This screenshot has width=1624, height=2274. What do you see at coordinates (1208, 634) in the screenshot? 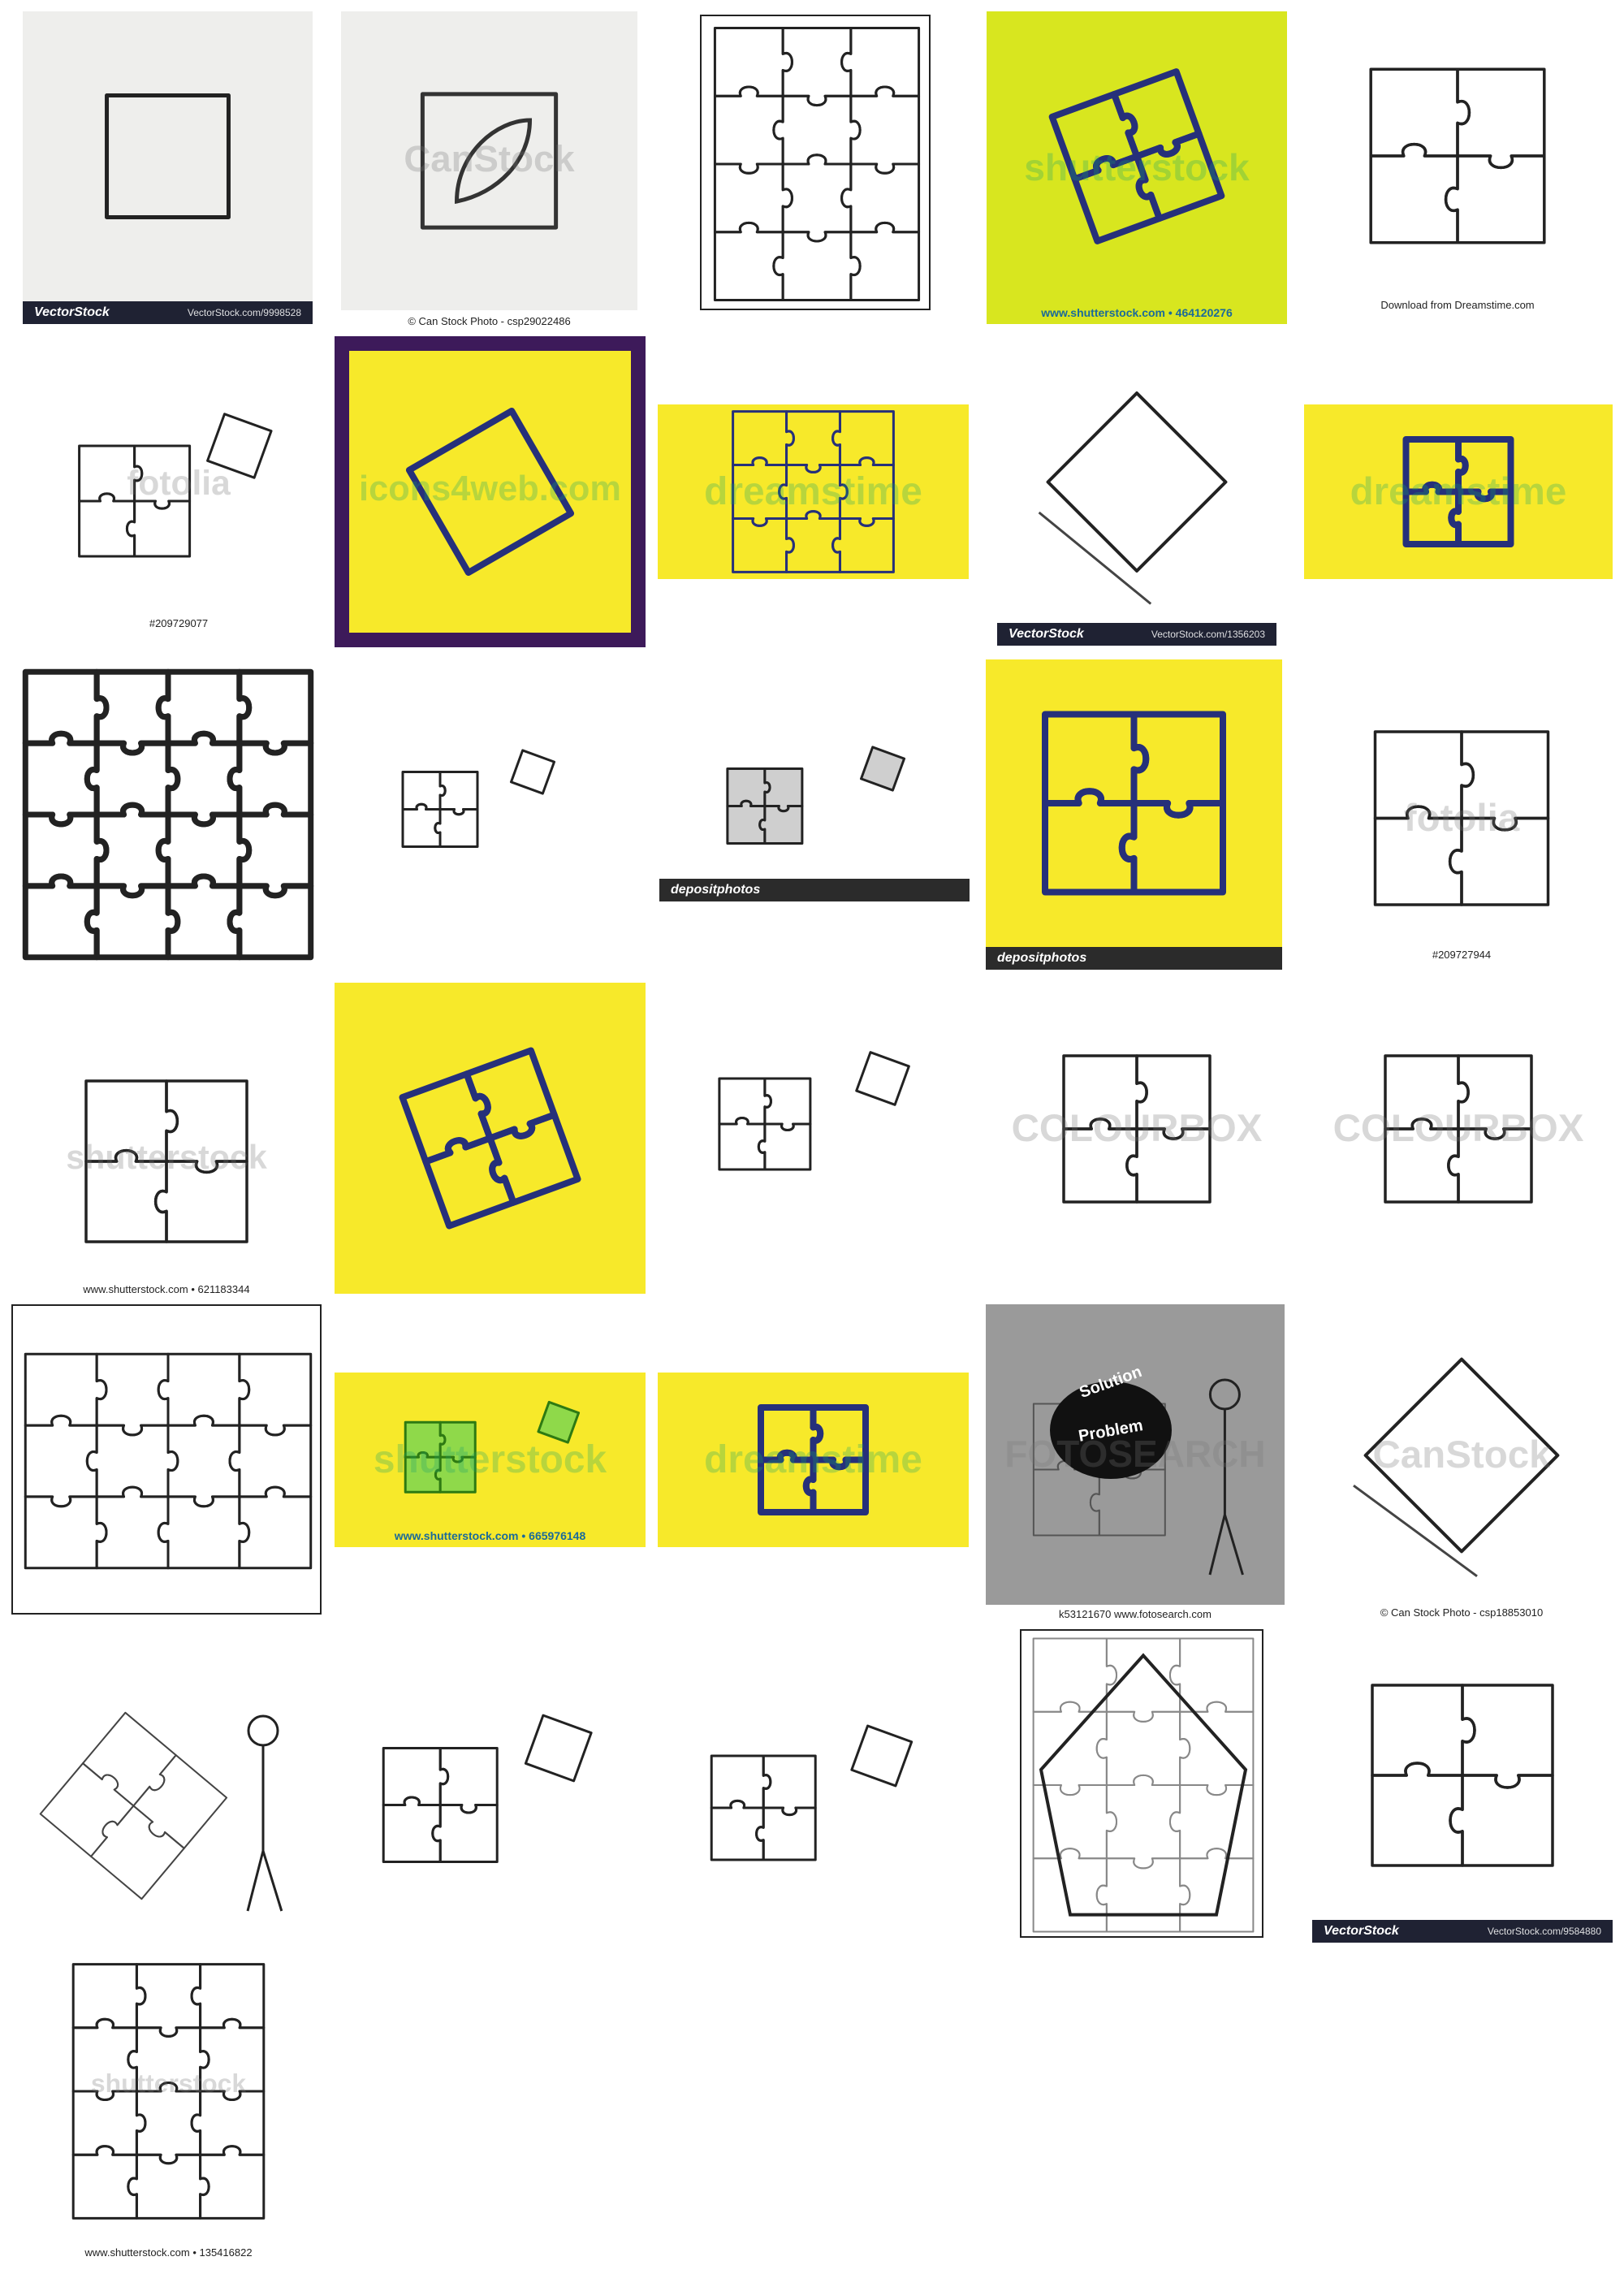
I see `image-code: VectorStock.com/1356203` at bounding box center [1208, 634].